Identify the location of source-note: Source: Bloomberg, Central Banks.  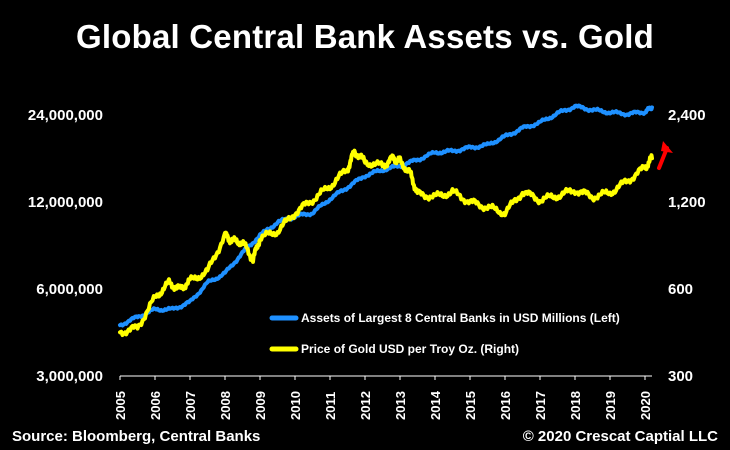
(136, 436).